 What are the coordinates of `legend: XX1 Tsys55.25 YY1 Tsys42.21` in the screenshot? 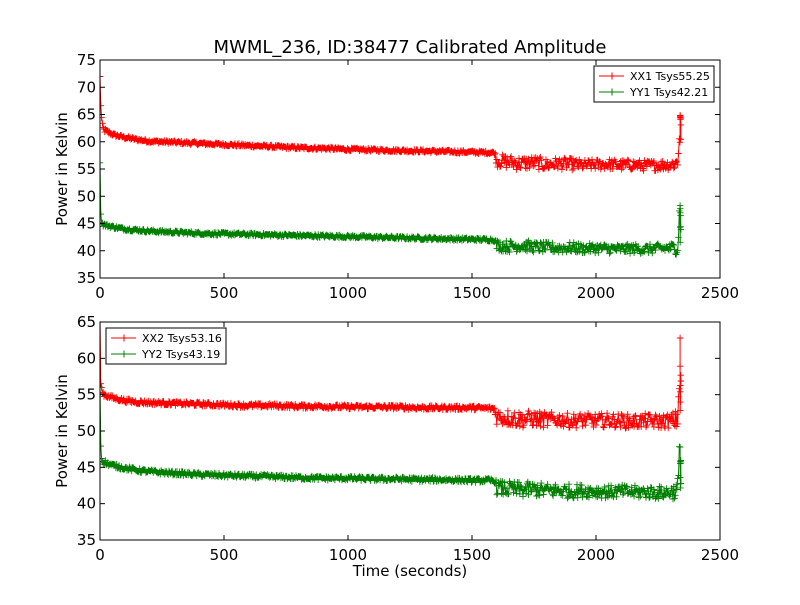 It's located at (654, 84).